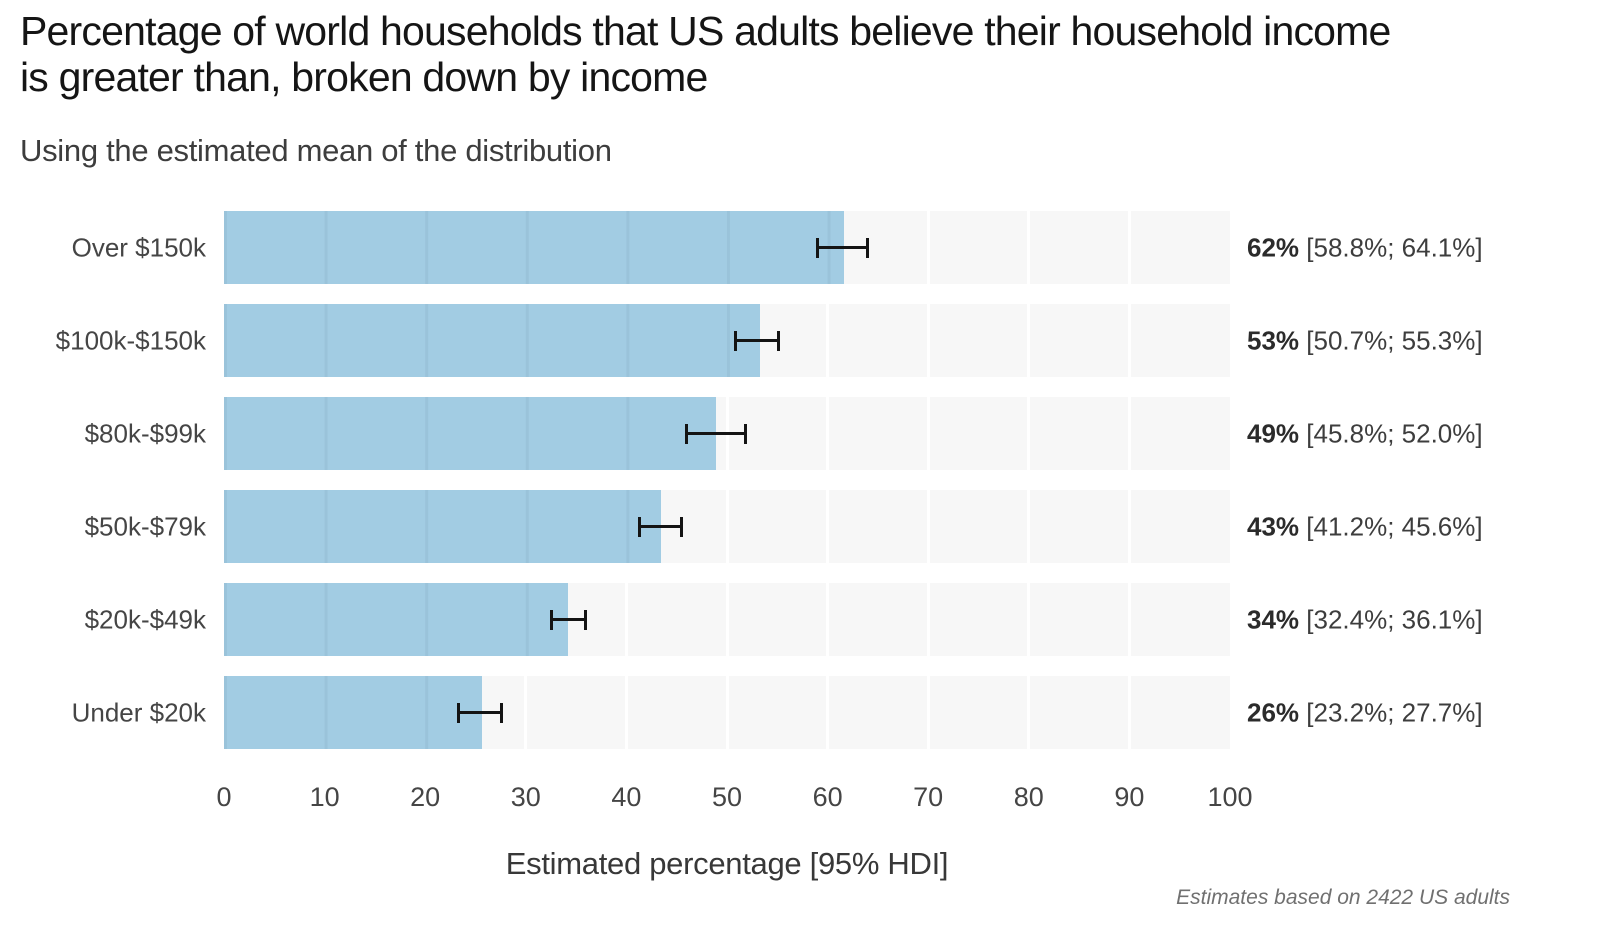  Describe the element at coordinates (145, 526) in the screenshot. I see `category-label: $50k-$79k` at that location.